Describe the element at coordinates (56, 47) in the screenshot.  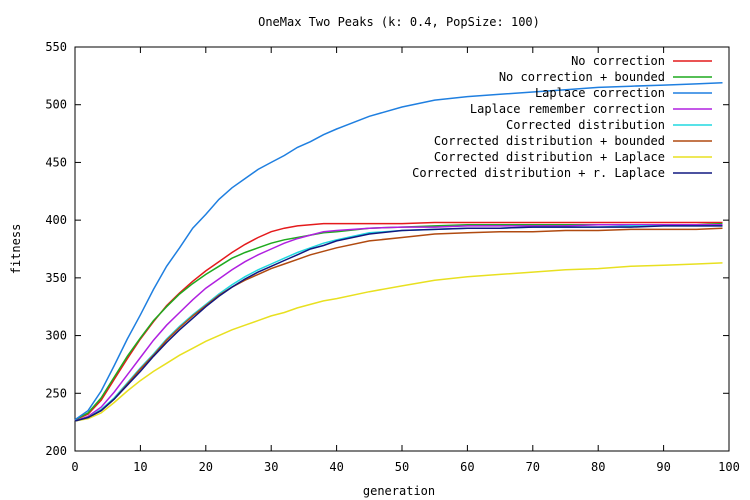
I see `y-tick-label: 550` at that location.